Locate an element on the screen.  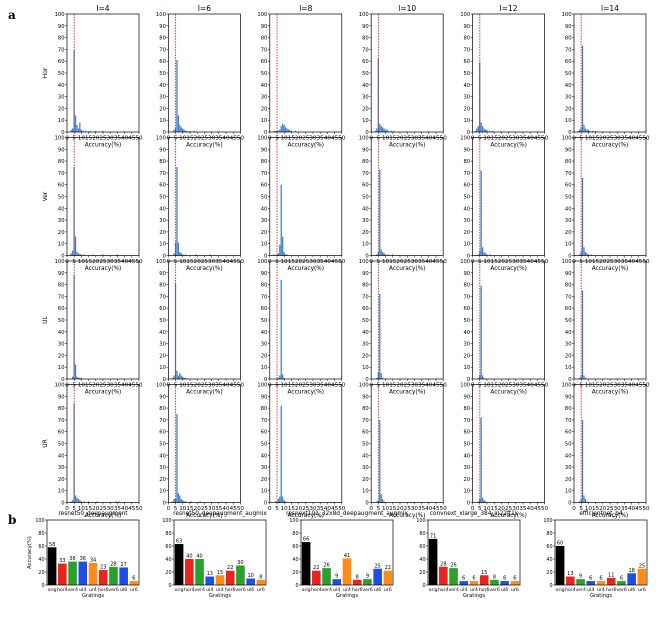
x-tick-label: ur6 is located at coordinates (388, 590).